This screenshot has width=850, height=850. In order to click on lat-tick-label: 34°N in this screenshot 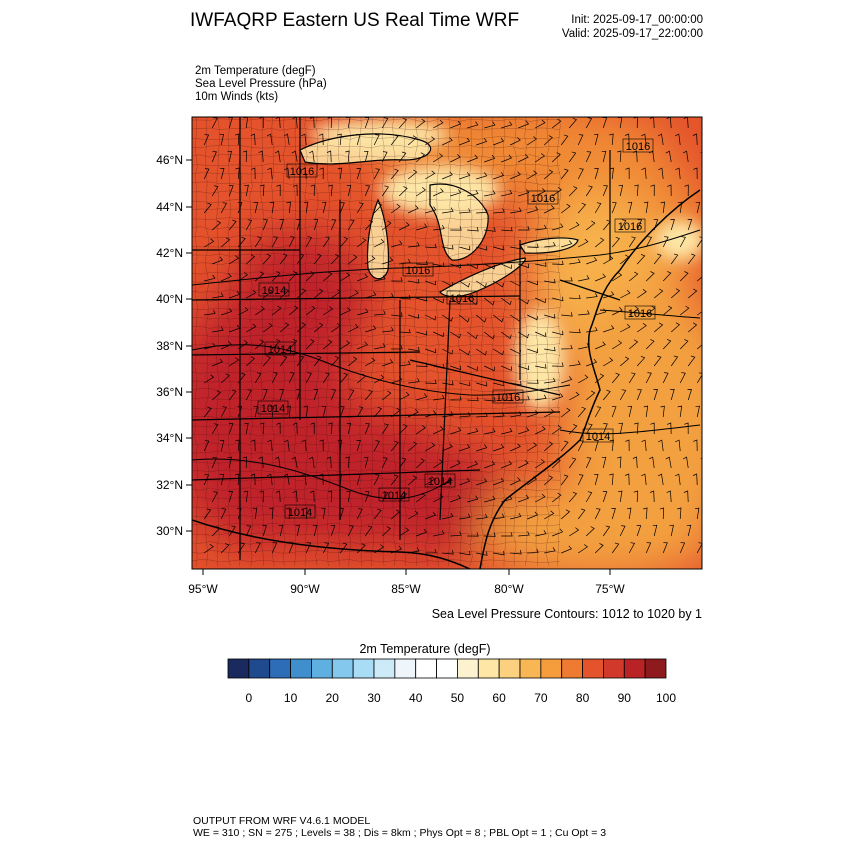, I will do `click(169, 438)`.